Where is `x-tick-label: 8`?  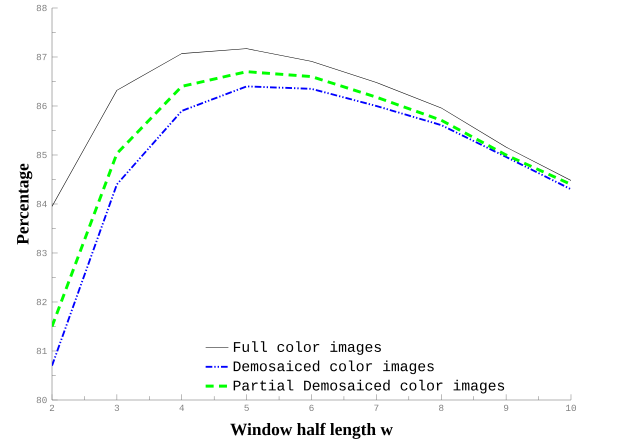 x-tick-label: 8 is located at coordinates (441, 408).